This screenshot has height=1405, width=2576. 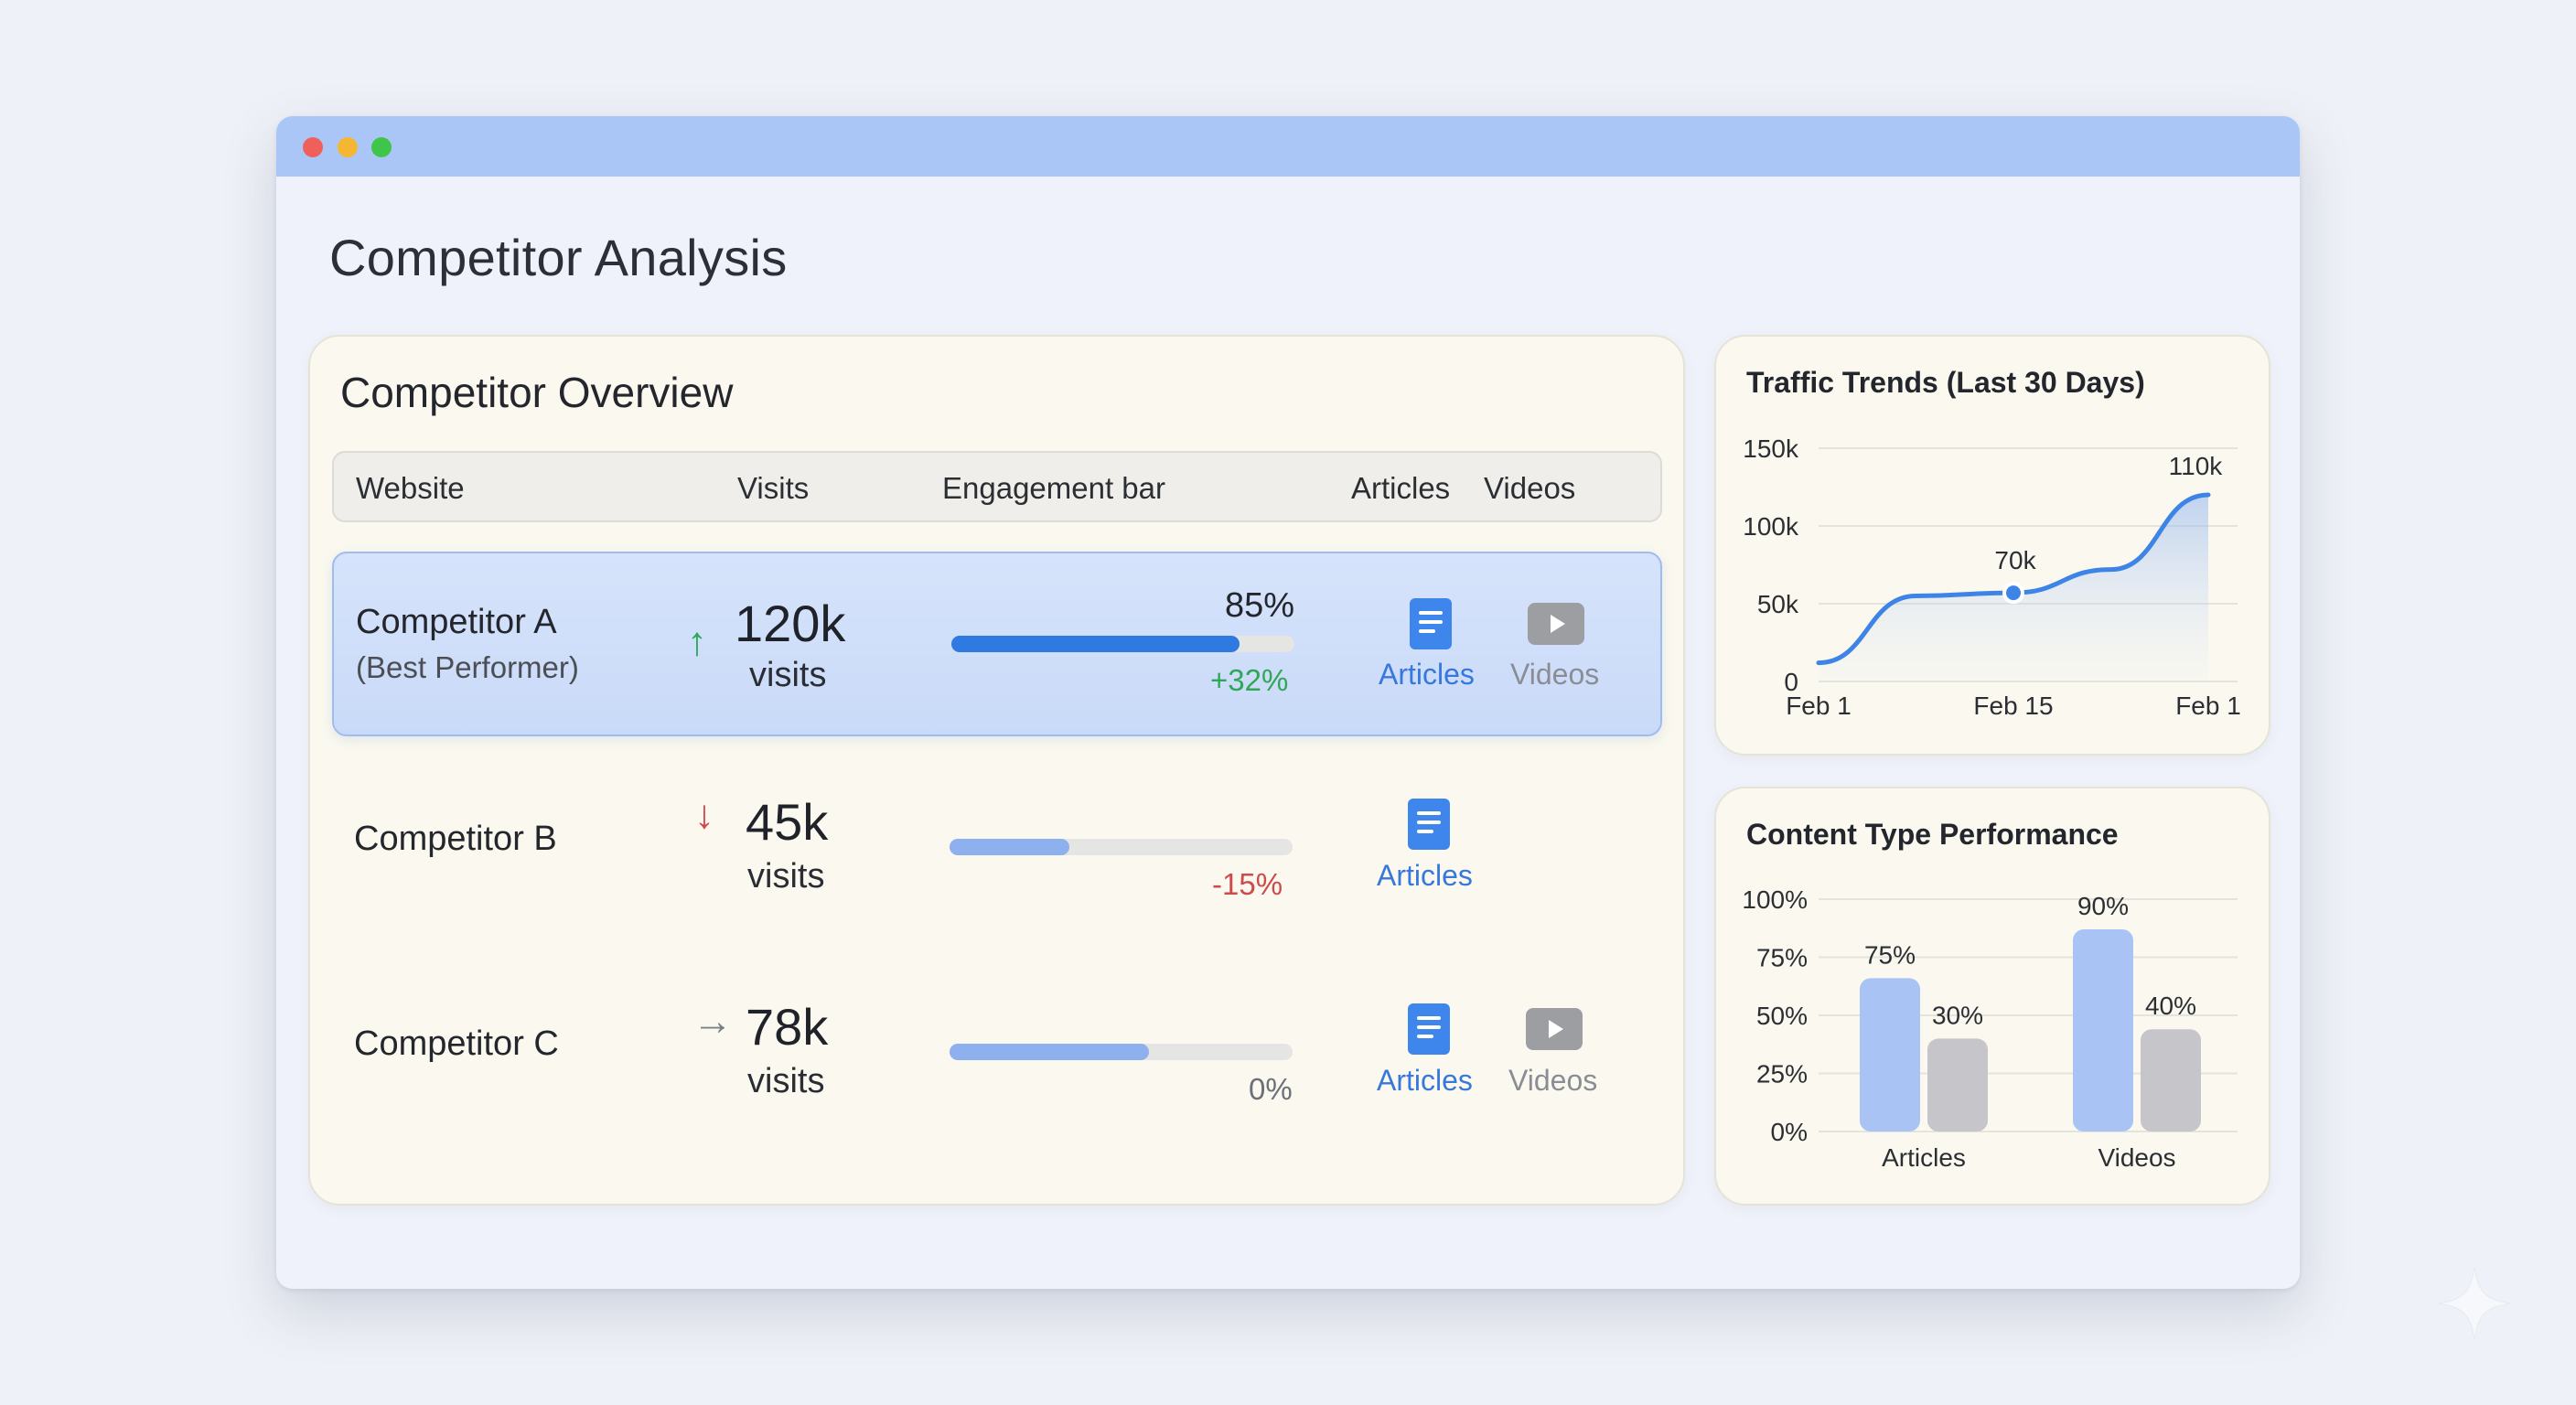 I want to click on bar-value-label: 30%, so click(x=1957, y=1015).